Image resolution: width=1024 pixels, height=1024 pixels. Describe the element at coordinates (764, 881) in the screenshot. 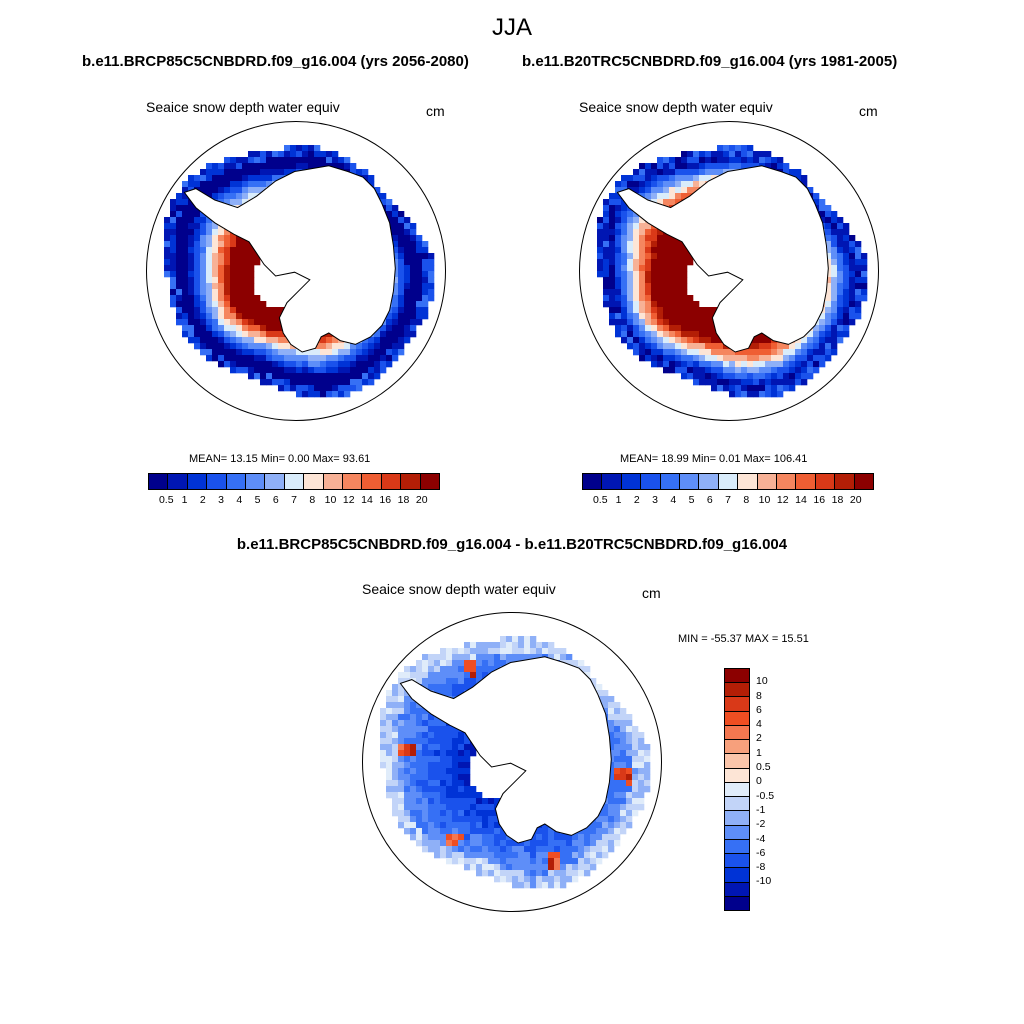

I see `diff-colorbar-tick-label: -10` at that location.